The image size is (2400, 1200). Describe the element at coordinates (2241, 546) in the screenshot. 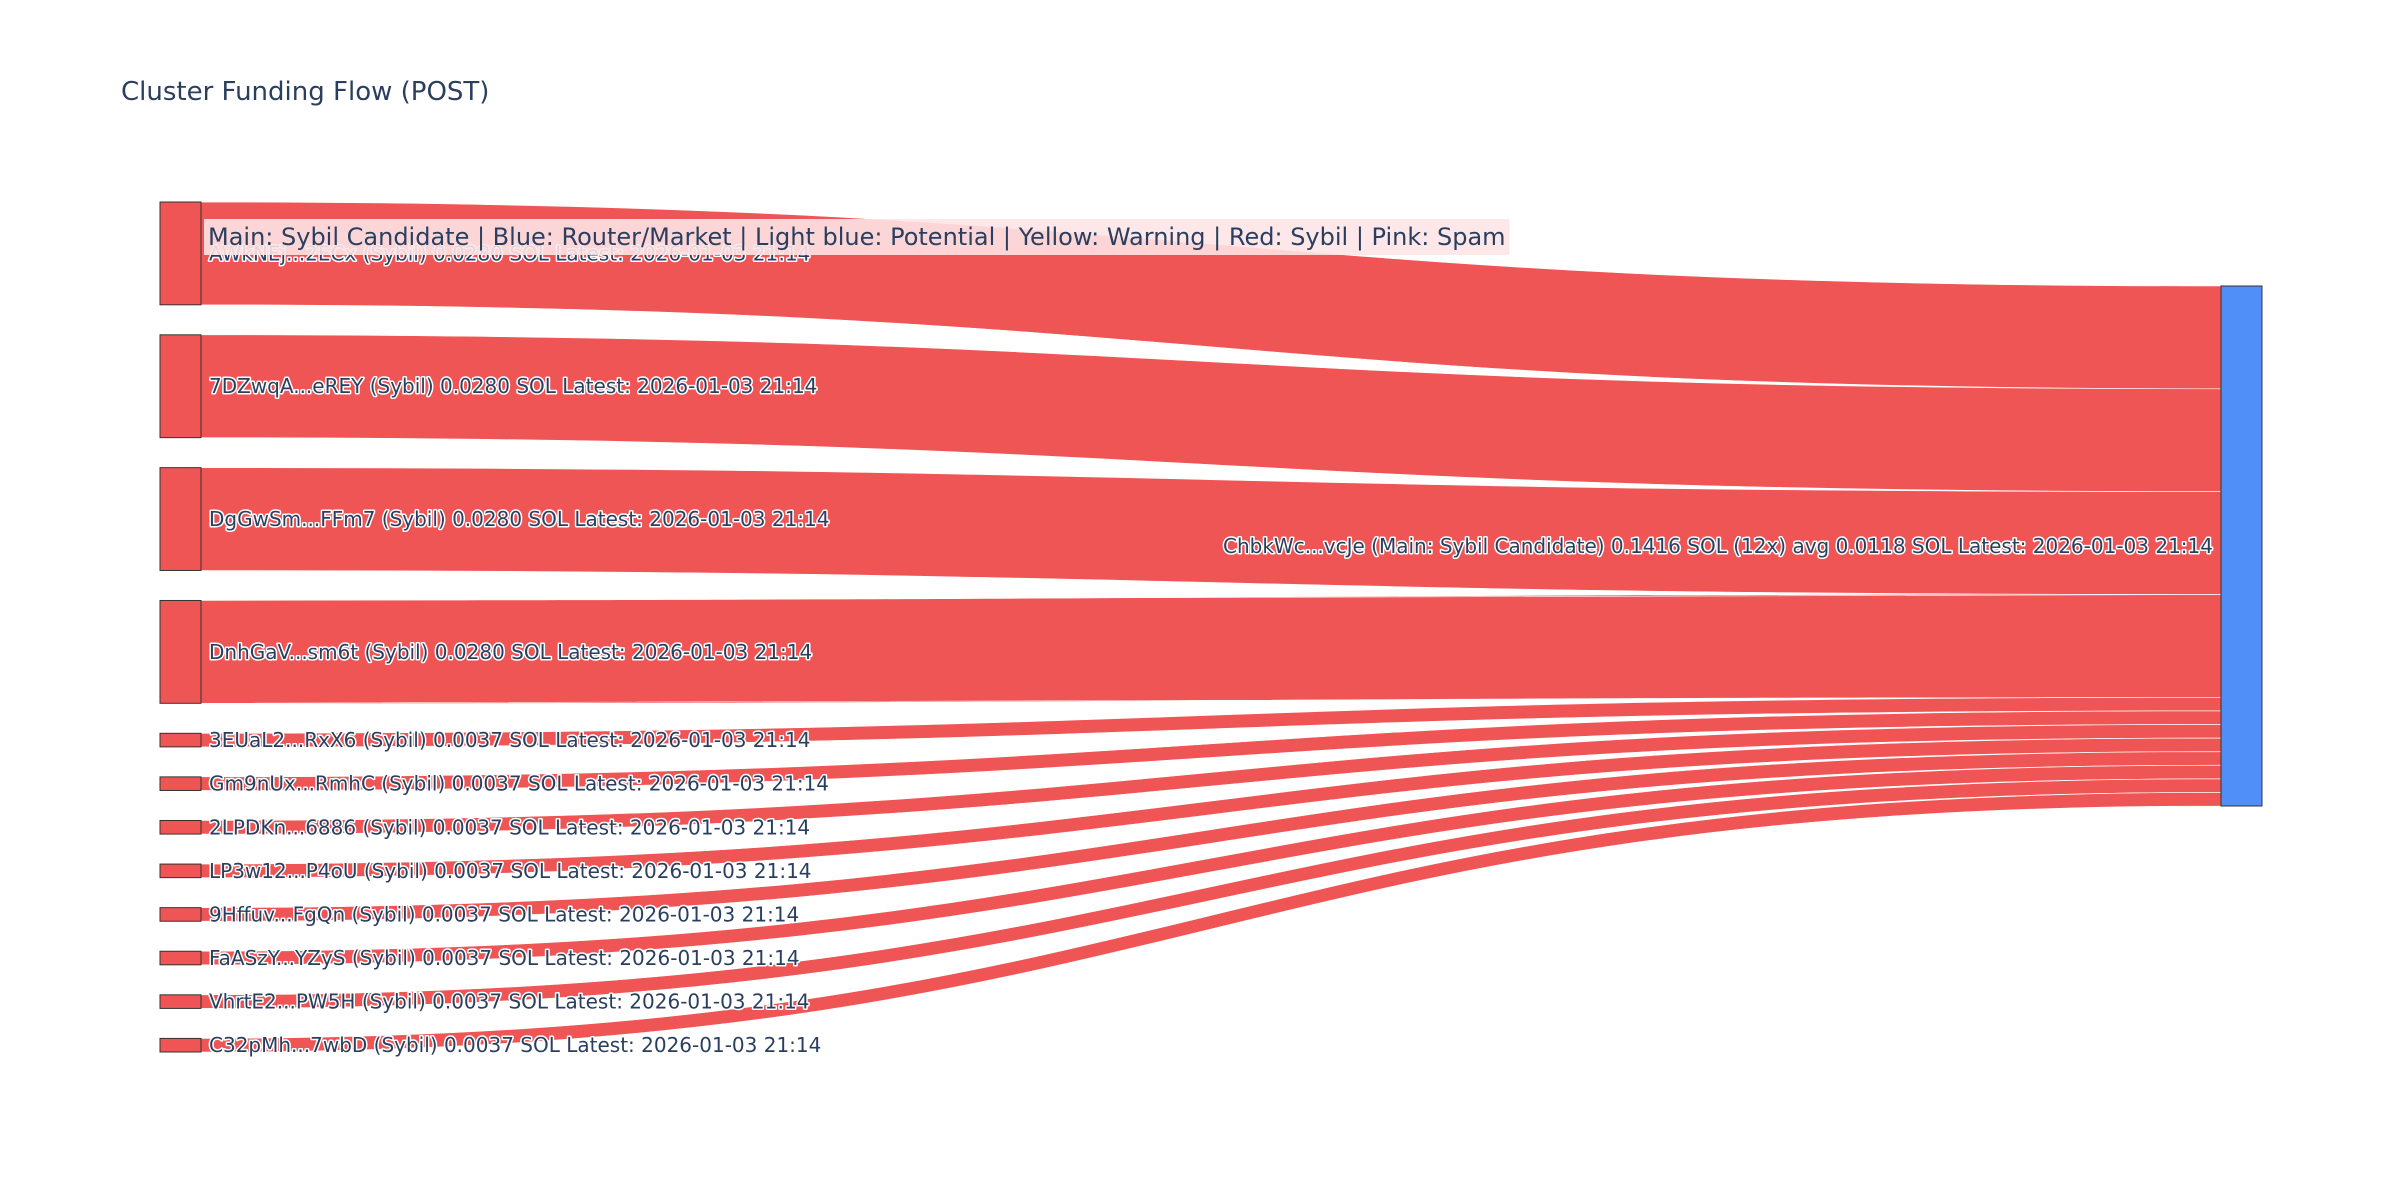

I see `target-node` at that location.